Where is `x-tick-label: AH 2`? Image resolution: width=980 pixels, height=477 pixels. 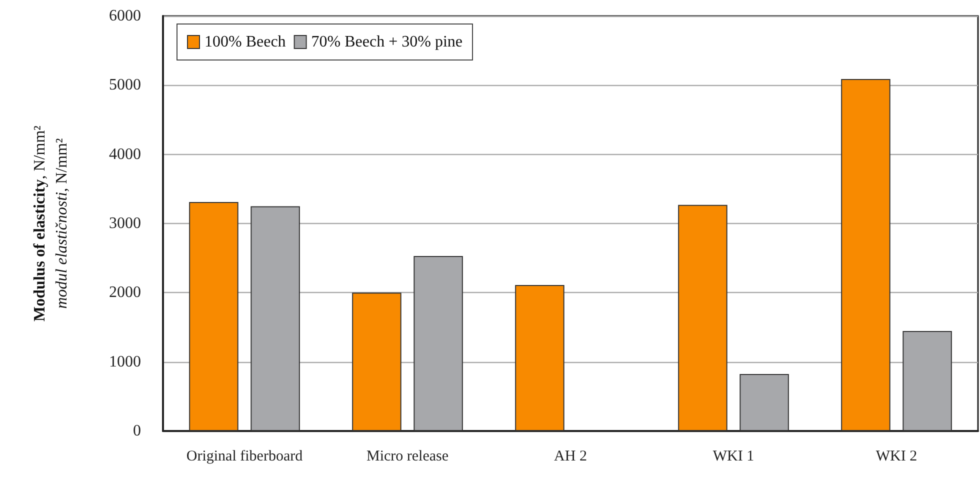 x-tick-label: AH 2 is located at coordinates (570, 456).